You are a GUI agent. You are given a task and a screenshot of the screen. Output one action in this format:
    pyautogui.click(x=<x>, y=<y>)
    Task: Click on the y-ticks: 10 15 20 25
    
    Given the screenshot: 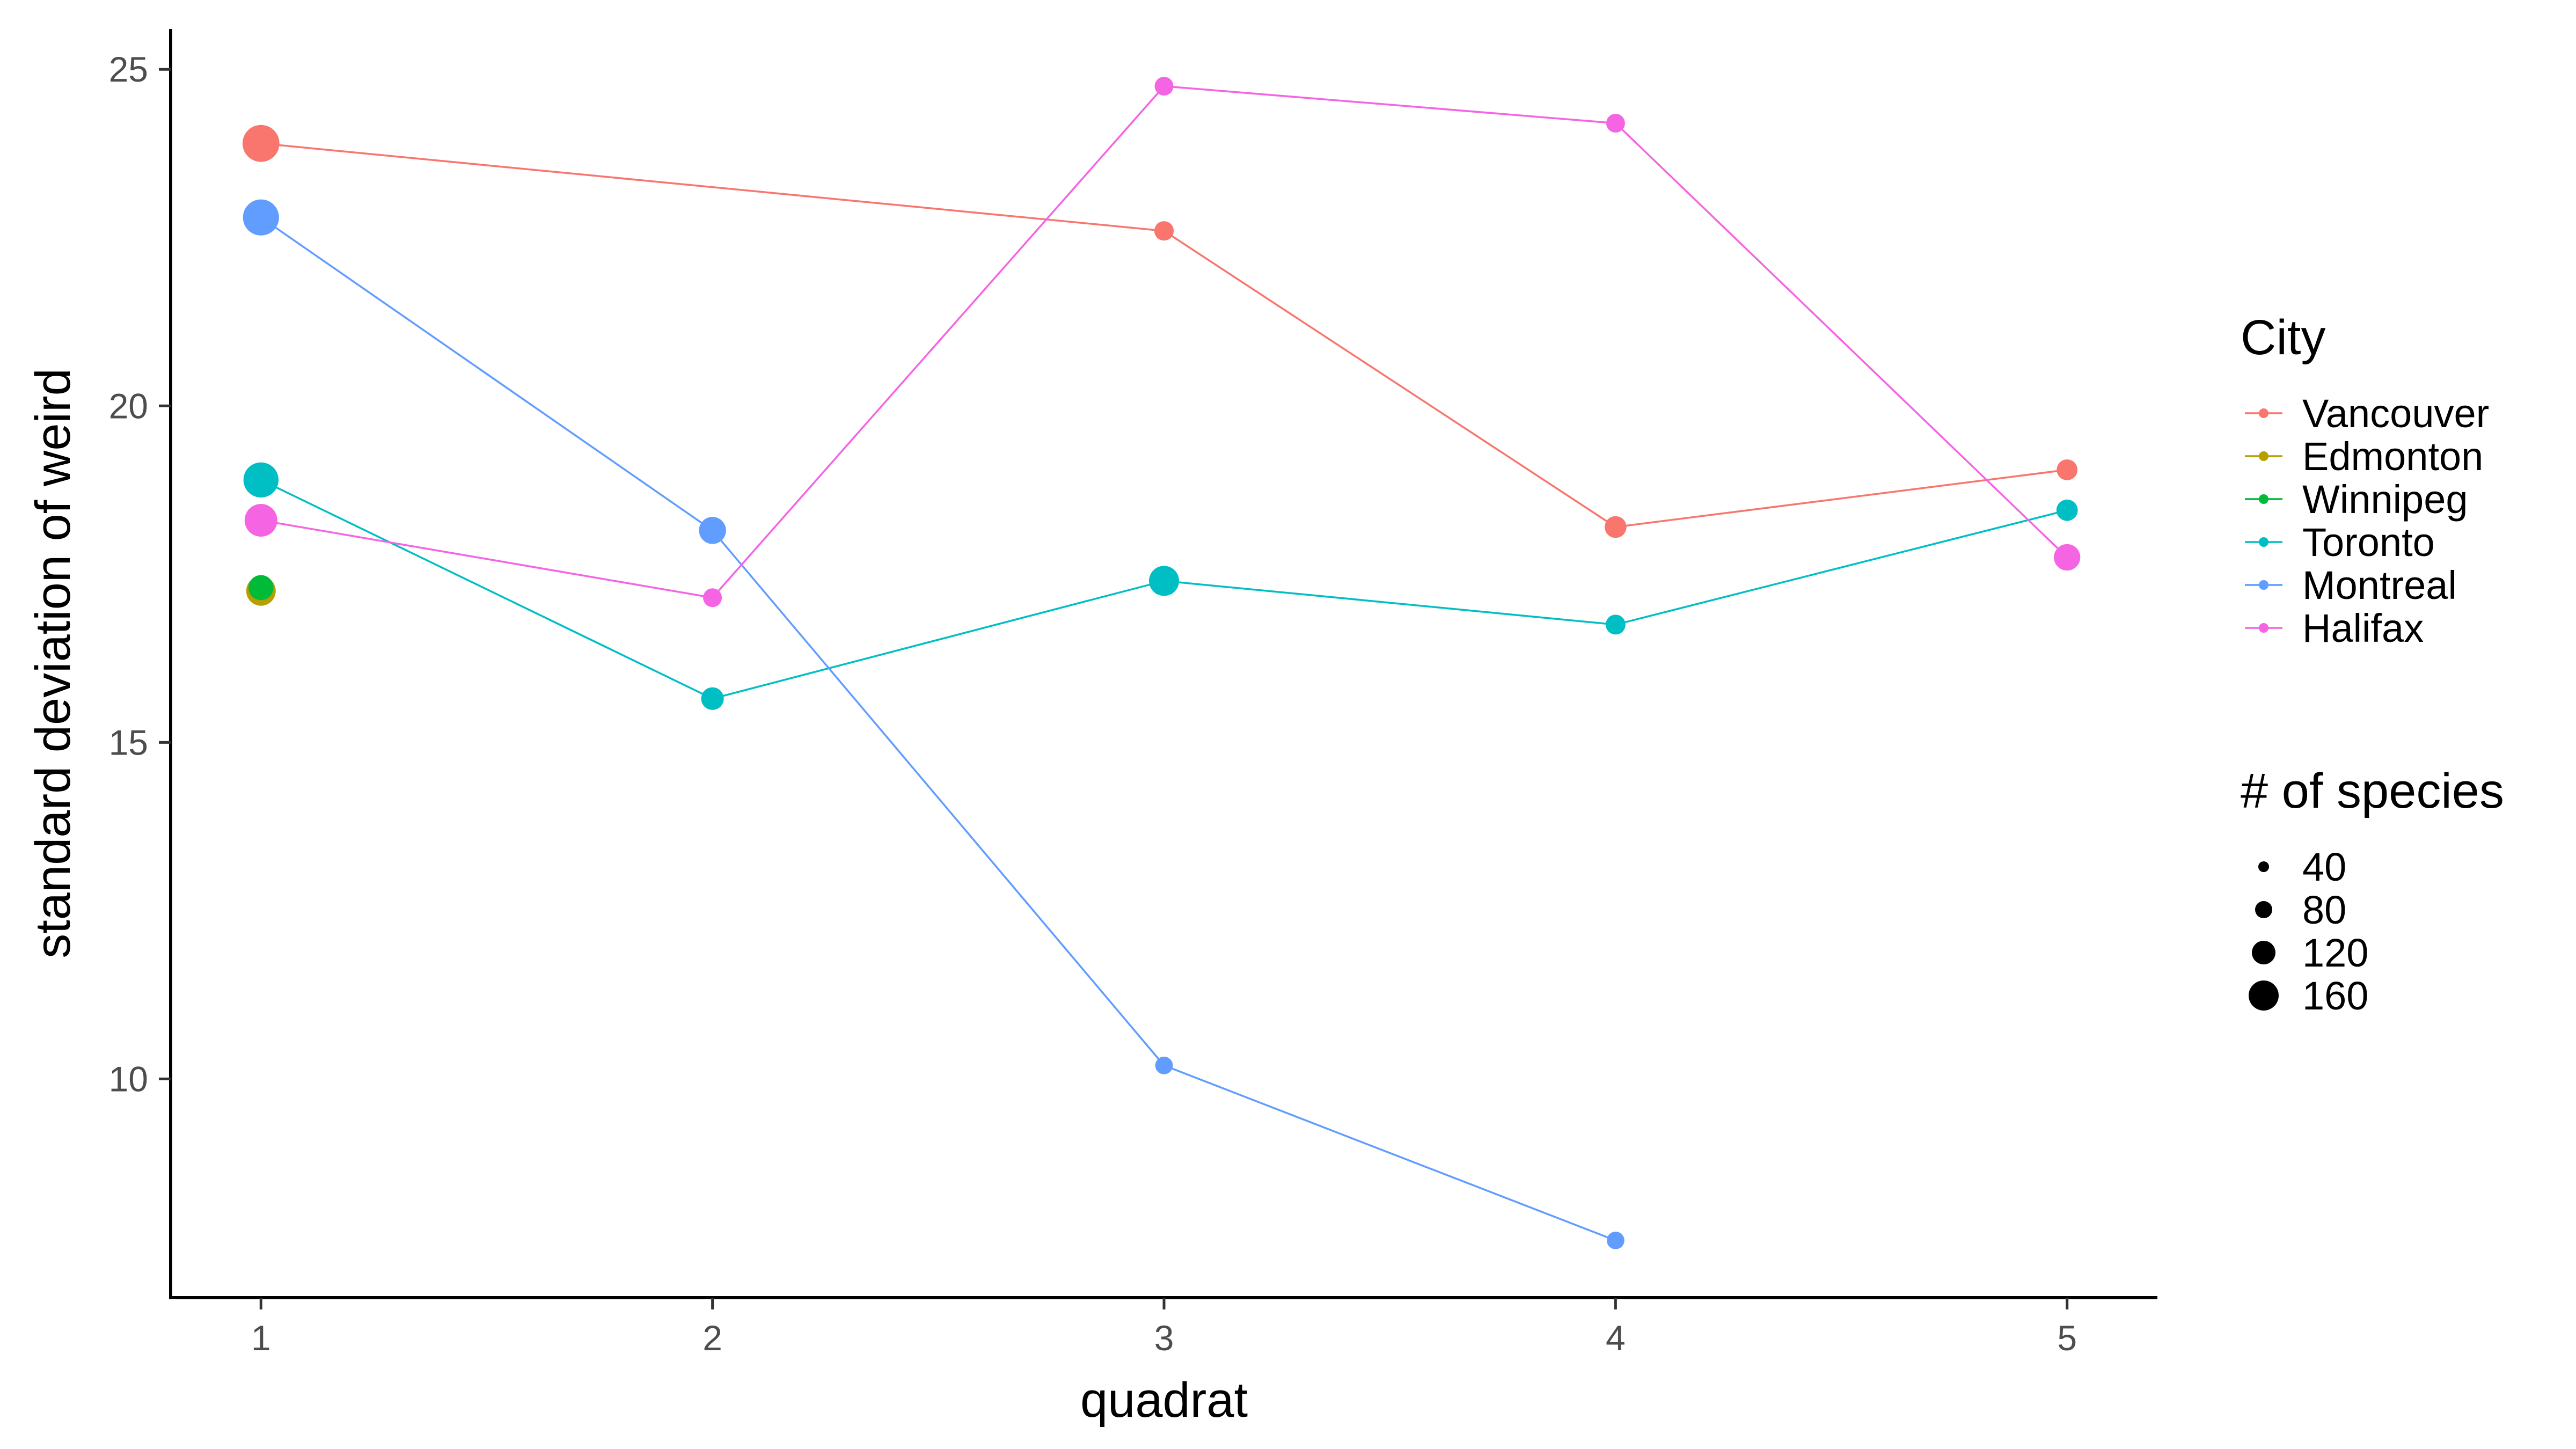 What is the action you would take?
    pyautogui.click(x=140, y=574)
    